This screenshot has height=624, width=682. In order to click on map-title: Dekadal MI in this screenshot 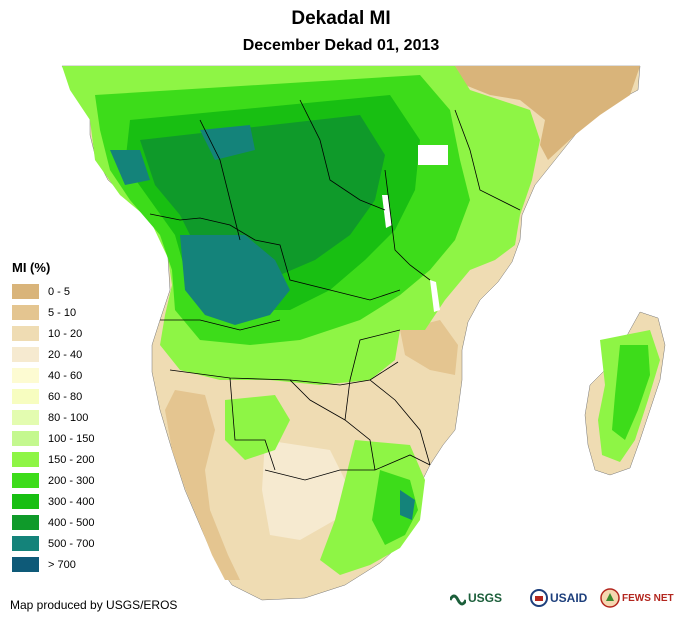, I will do `click(341, 18)`.